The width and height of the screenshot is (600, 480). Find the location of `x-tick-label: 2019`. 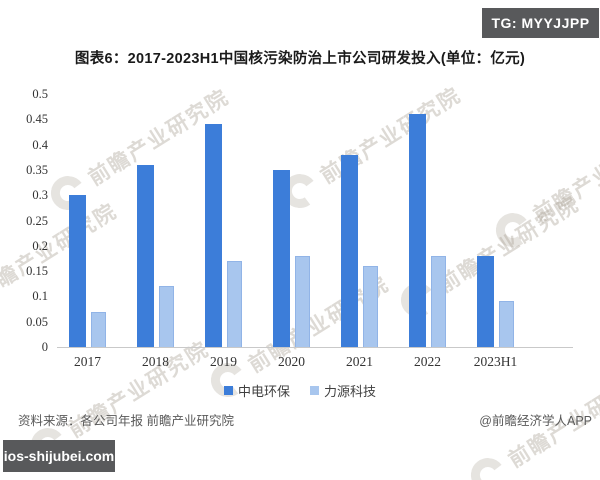

x-tick-label: 2019 is located at coordinates (223, 361).